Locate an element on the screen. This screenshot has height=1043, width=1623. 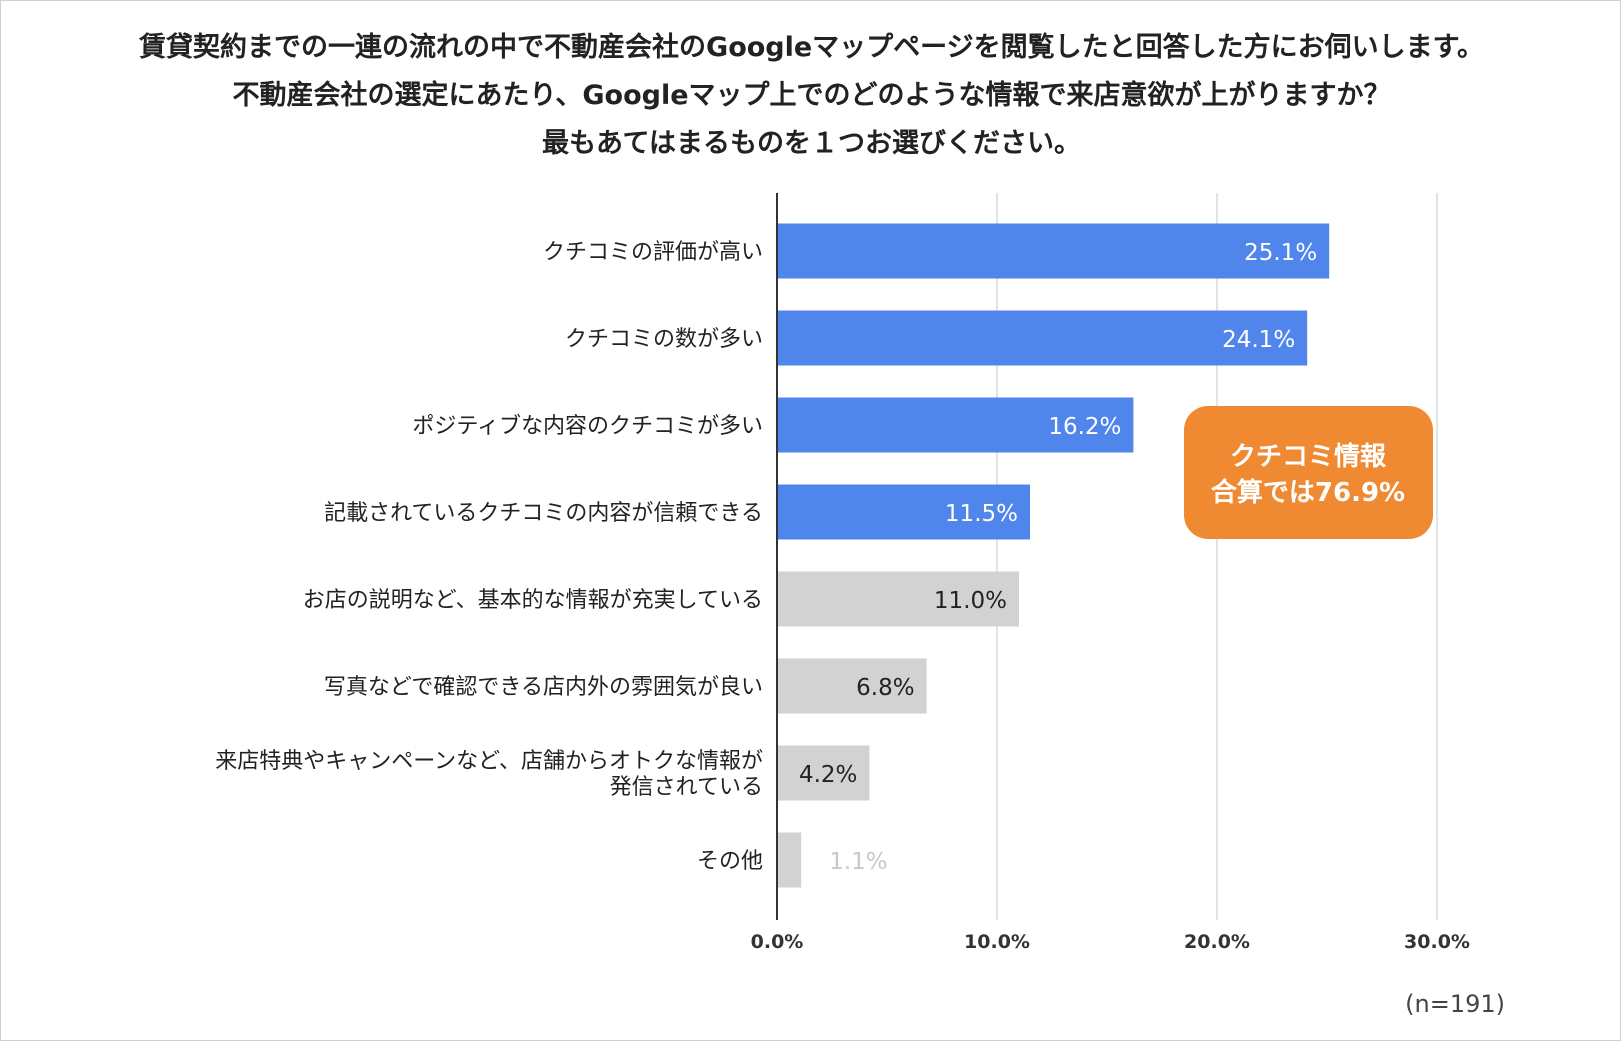
category-label-4: お店の説明など、基本的な情報が充実している is located at coordinates (533, 600).